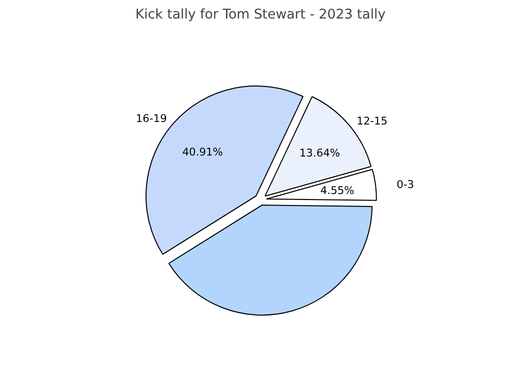 The image size is (520, 390). I want to click on slice-label: 16-19, so click(152, 119).